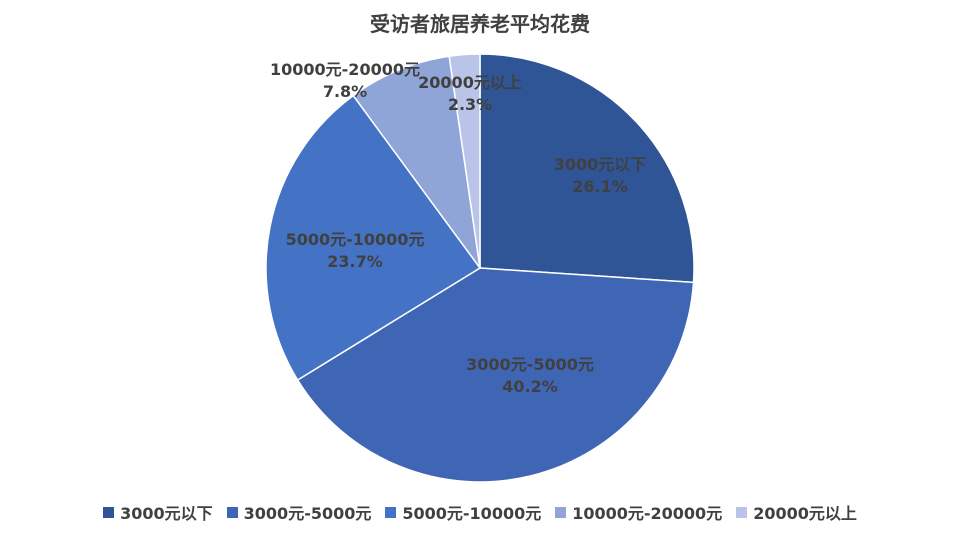 The width and height of the screenshot is (960, 540). I want to click on legend-item: 10000元-20000元, so click(638, 512).